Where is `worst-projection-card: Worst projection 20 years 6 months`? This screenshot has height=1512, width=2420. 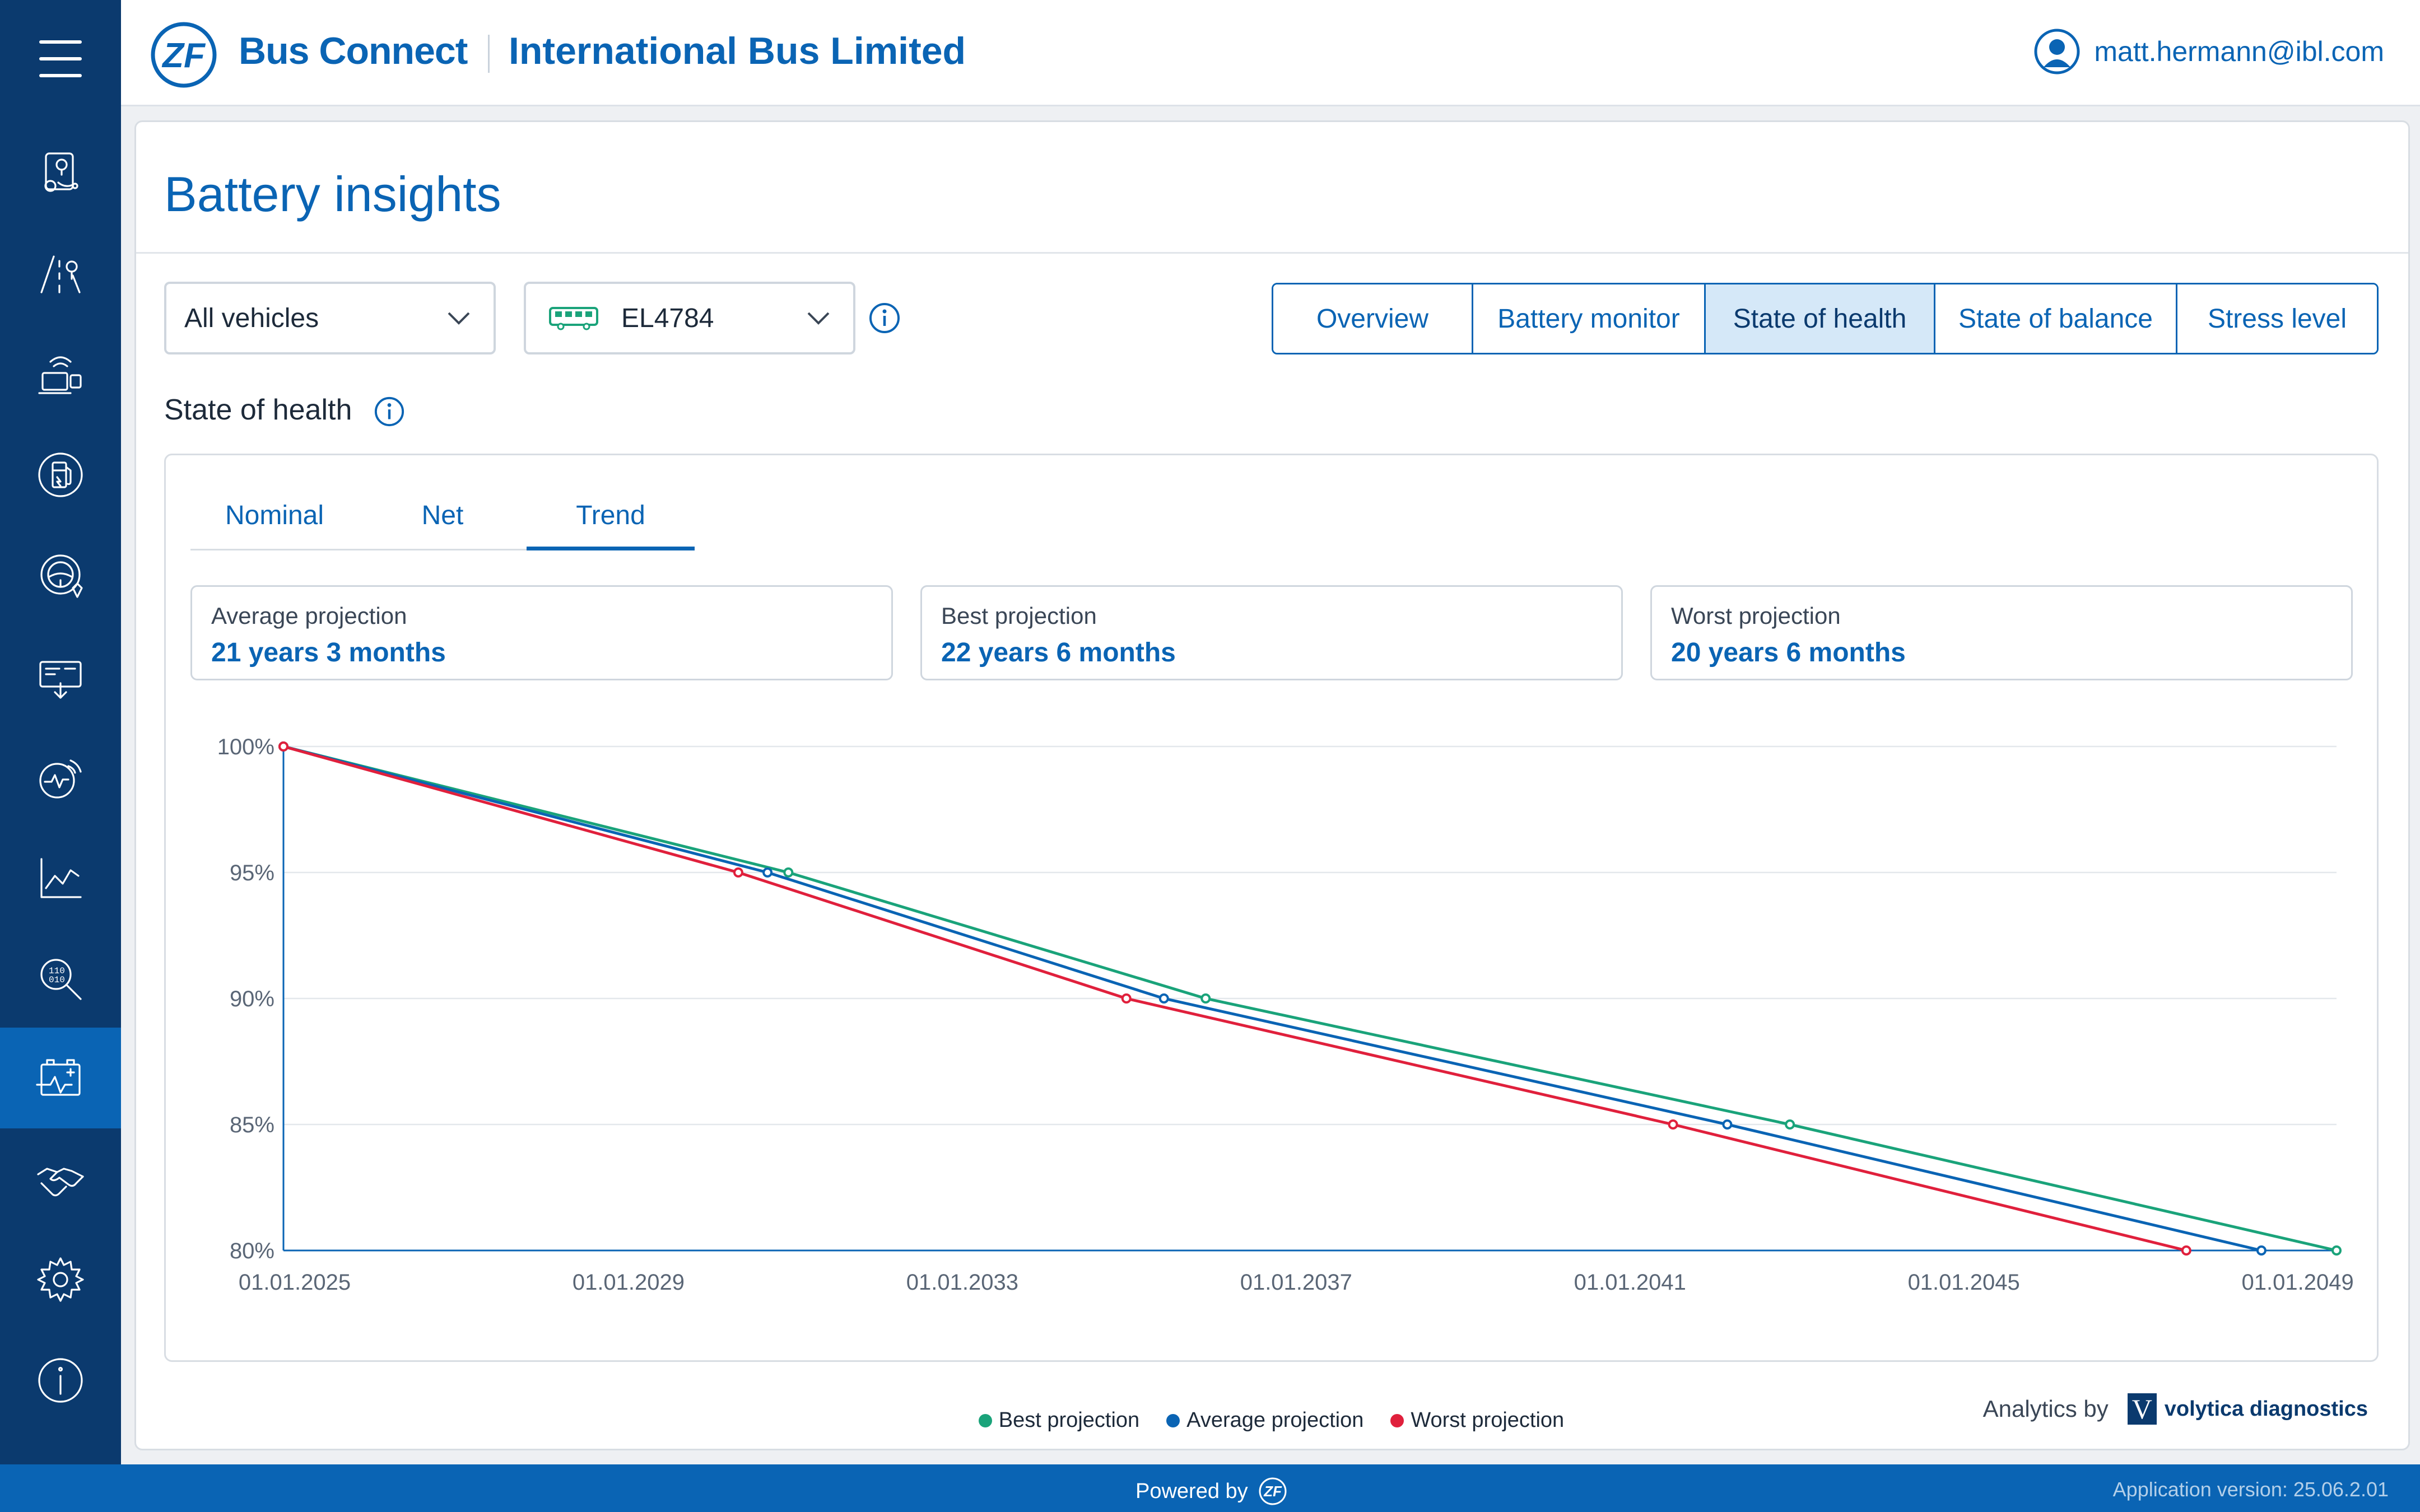 worst-projection-card: Worst projection 20 years 6 months is located at coordinates (2002, 633).